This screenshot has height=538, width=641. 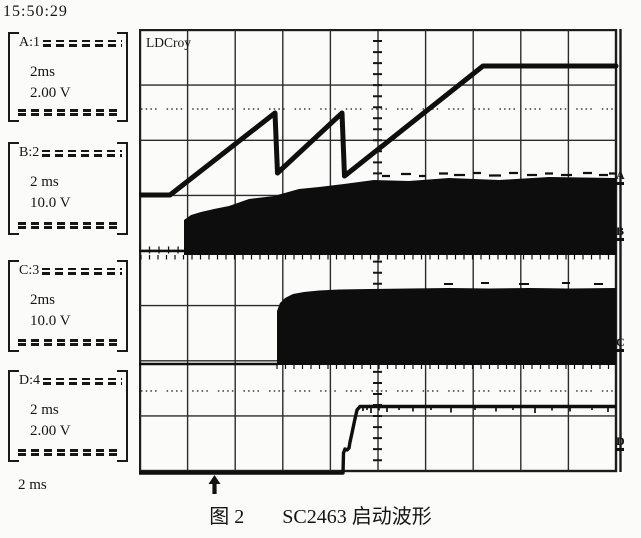 What do you see at coordinates (620, 175) in the screenshot?
I see `marker-letter: A` at bounding box center [620, 175].